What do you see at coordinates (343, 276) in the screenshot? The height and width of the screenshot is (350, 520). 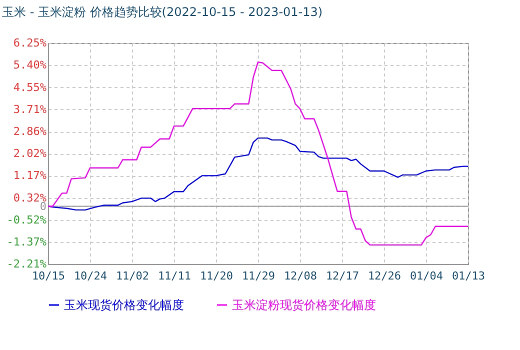 I see `x-tick-label: 12/17` at bounding box center [343, 276].